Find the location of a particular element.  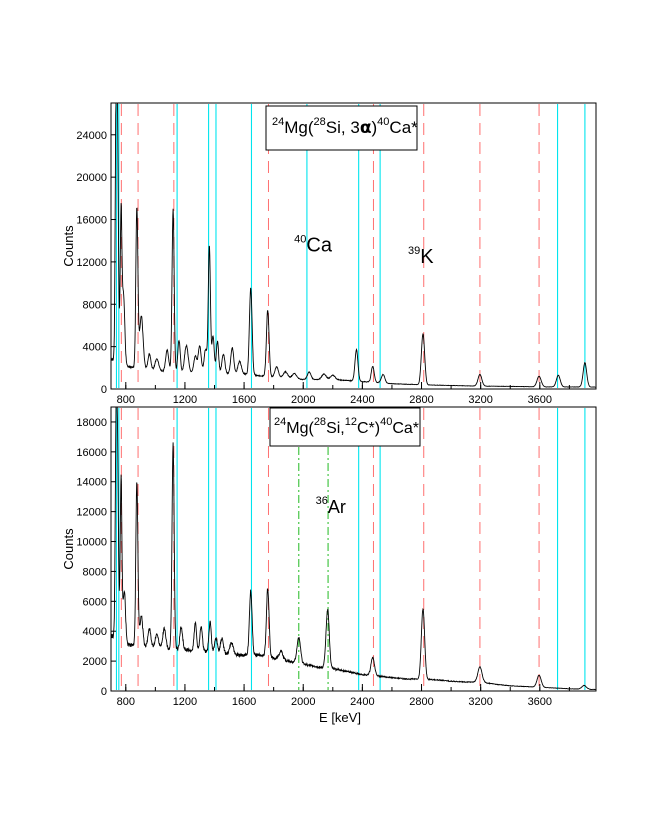

top-y-tick-label: 24000 is located at coordinates (91, 136).